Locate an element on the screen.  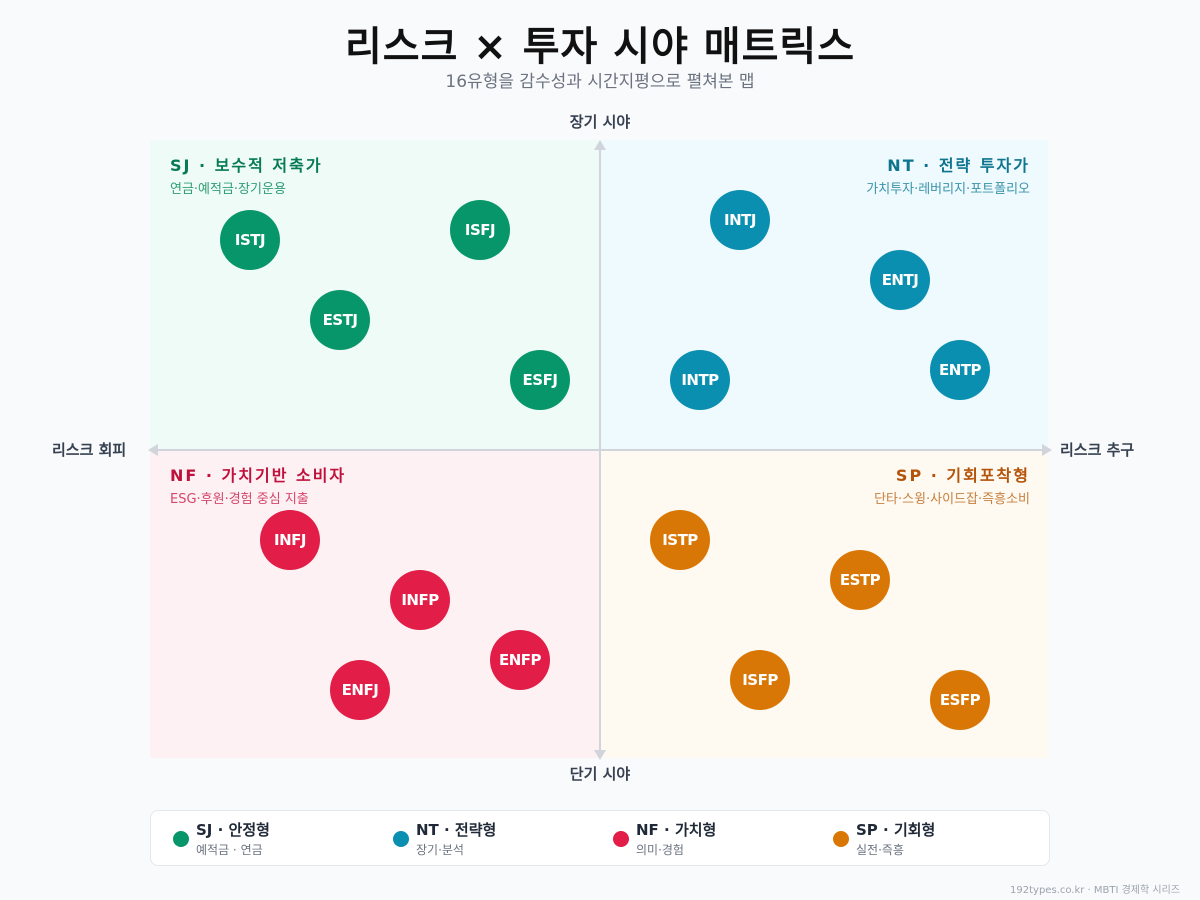
legend-title: NT · 전략형 is located at coordinates (456, 830).